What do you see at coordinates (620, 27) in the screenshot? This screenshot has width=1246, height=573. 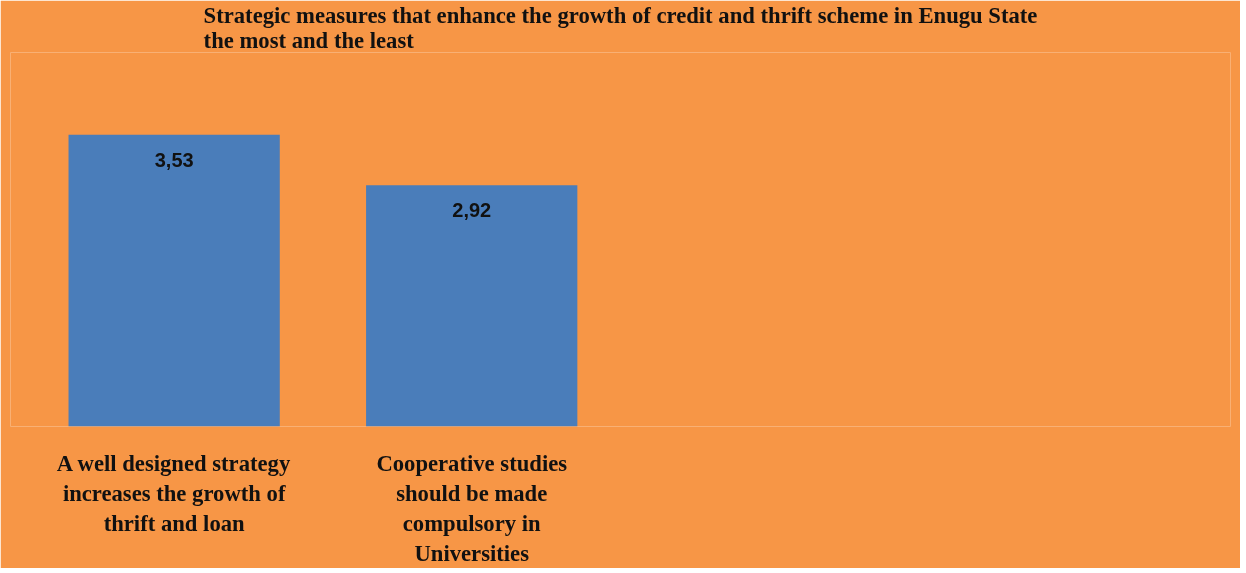 I see `chart-title: Strategic measures that enhance the growth of credit and thrift scheme in Enugu State the most and the least` at bounding box center [620, 27].